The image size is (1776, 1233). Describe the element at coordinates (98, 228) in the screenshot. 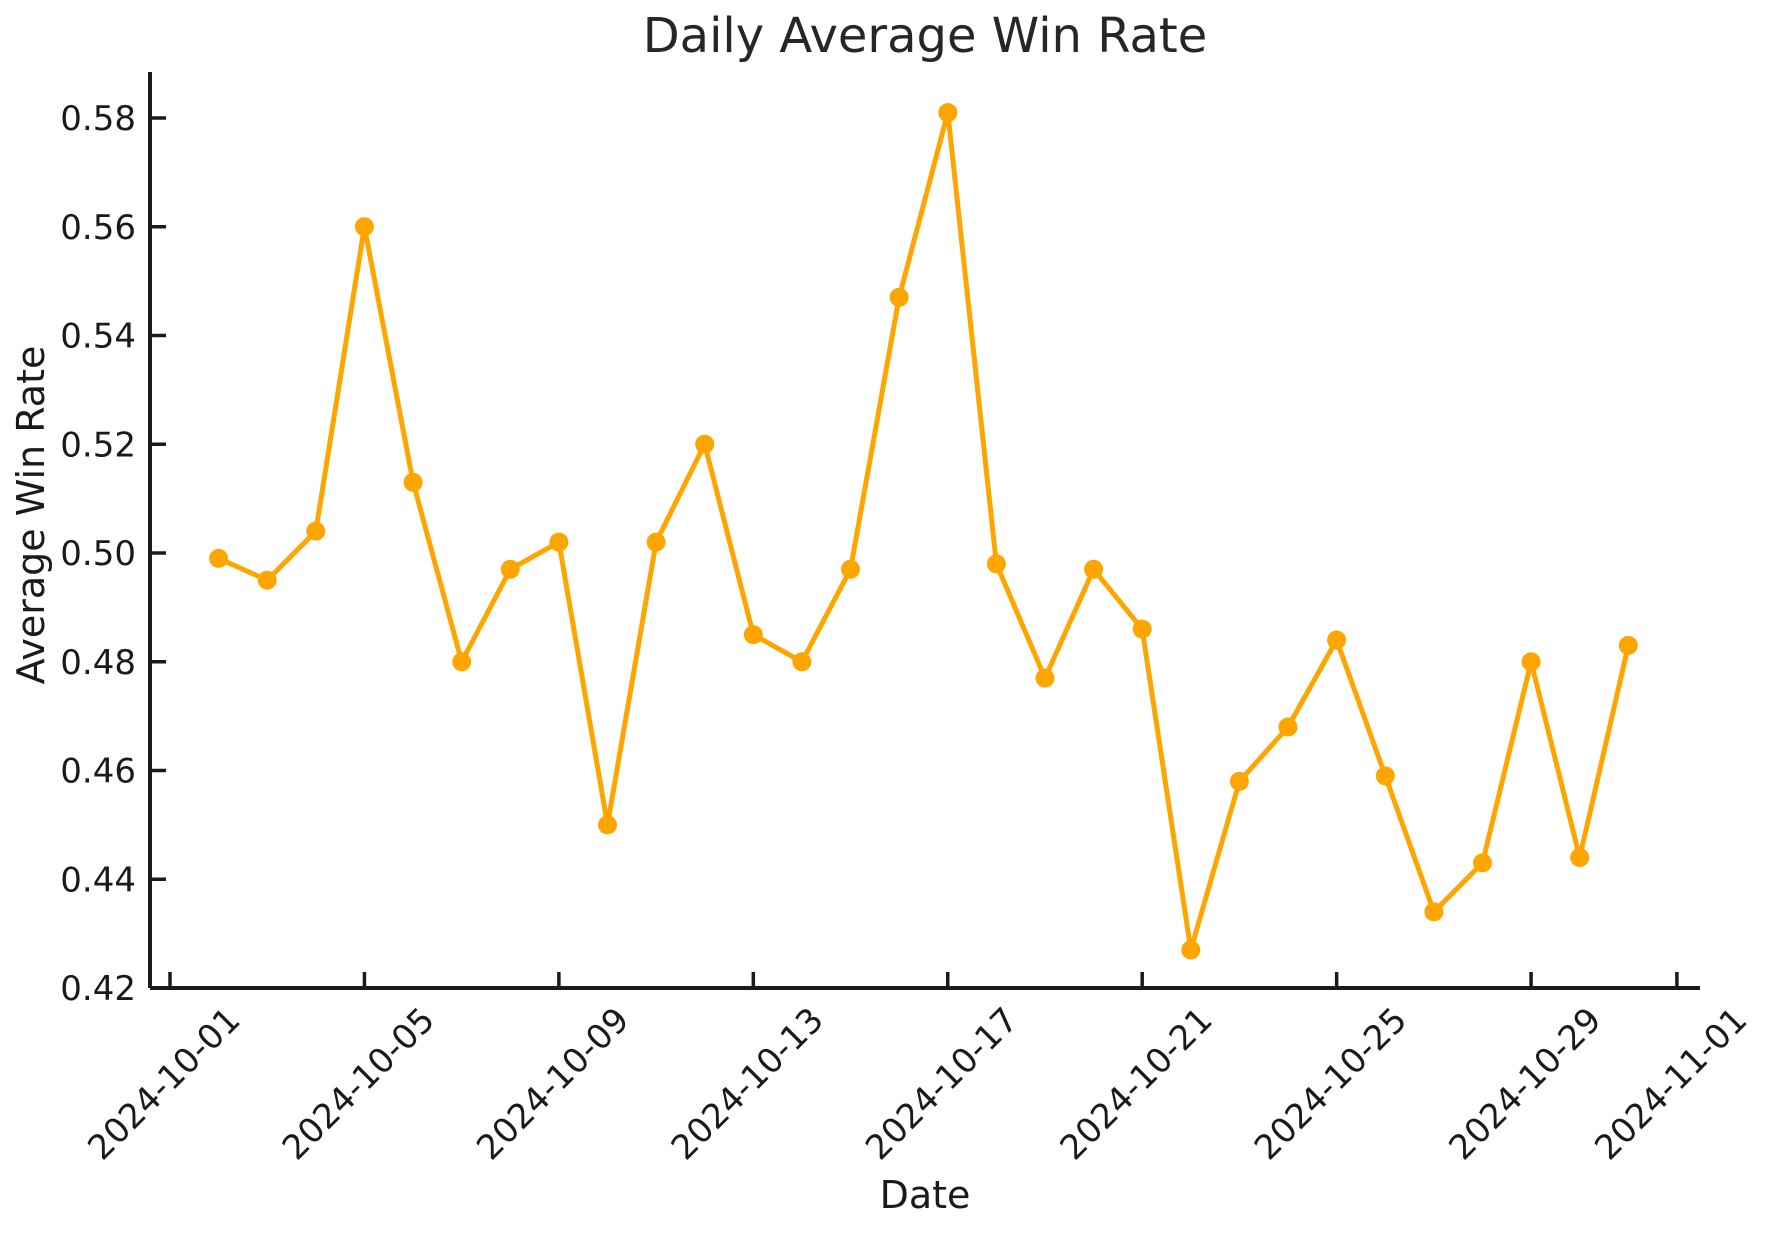

I see `y-tick-label: 0.56` at that location.